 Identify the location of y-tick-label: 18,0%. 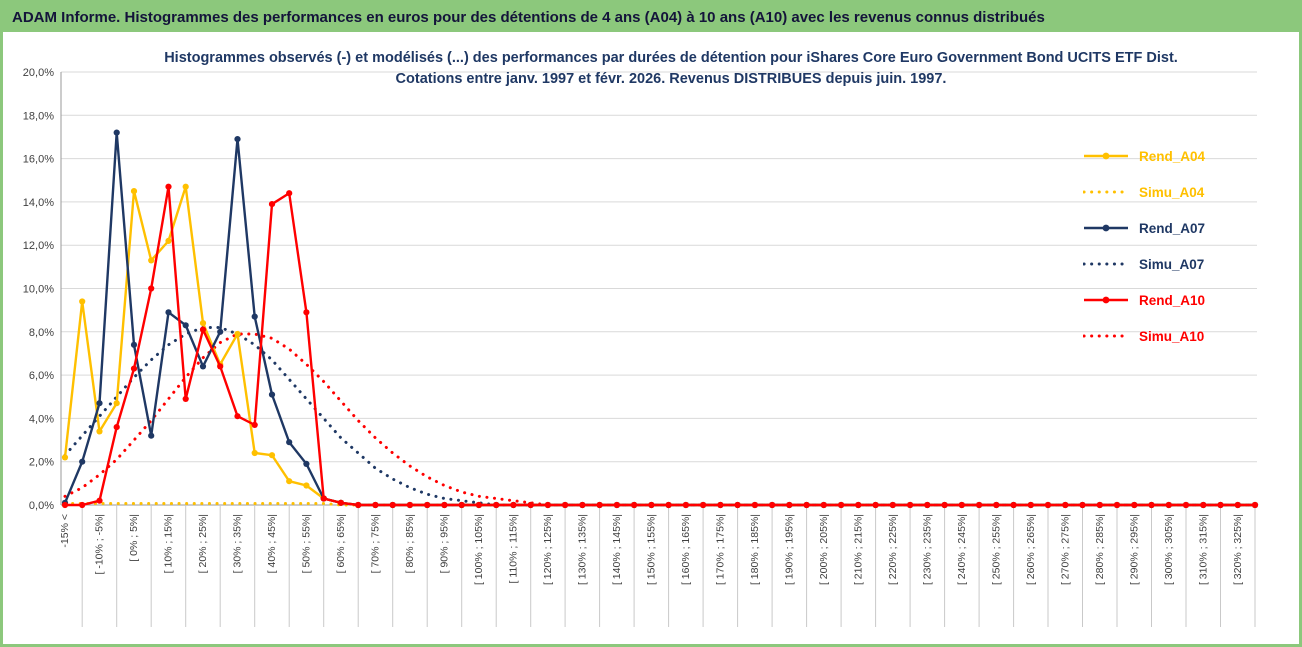
(38, 116).